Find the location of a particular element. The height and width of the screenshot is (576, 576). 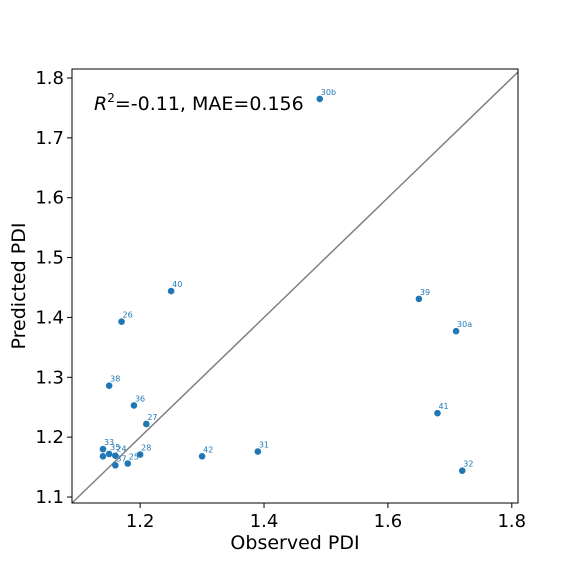

data-point-label: 41 is located at coordinates (443, 406).